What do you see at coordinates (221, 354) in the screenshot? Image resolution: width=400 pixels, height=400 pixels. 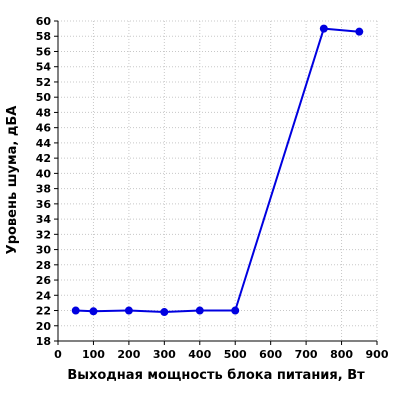 I see `x-tick-labels: 0 100 200 300 400 500 600 700 800 900` at bounding box center [221, 354].